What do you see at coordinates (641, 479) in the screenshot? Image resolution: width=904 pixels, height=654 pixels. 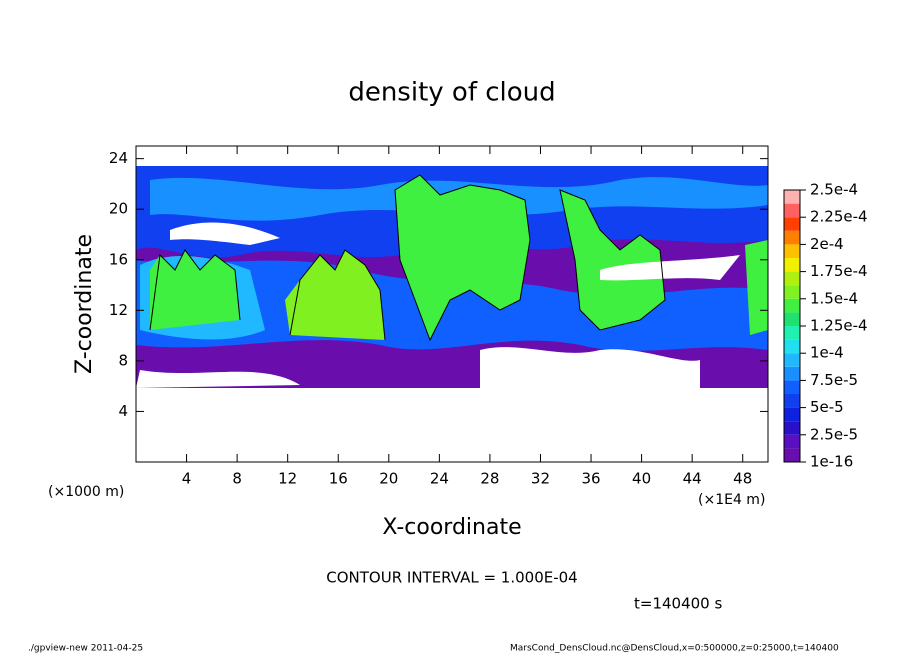 I see `x-tick-label: 40` at bounding box center [641, 479].